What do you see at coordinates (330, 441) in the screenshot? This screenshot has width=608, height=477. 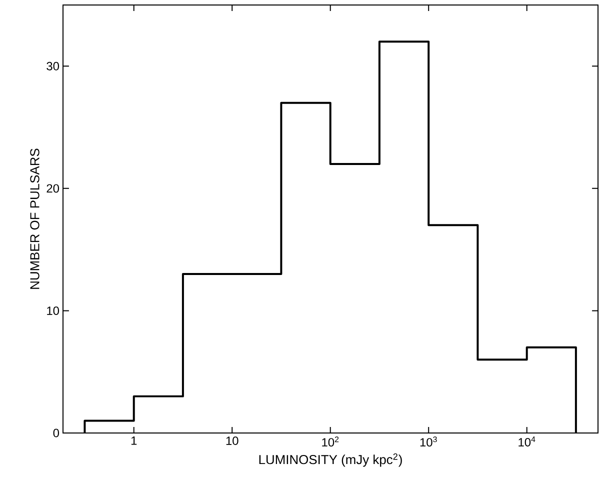 I see `x-tick-label: 10$^{2}$` at bounding box center [330, 441].